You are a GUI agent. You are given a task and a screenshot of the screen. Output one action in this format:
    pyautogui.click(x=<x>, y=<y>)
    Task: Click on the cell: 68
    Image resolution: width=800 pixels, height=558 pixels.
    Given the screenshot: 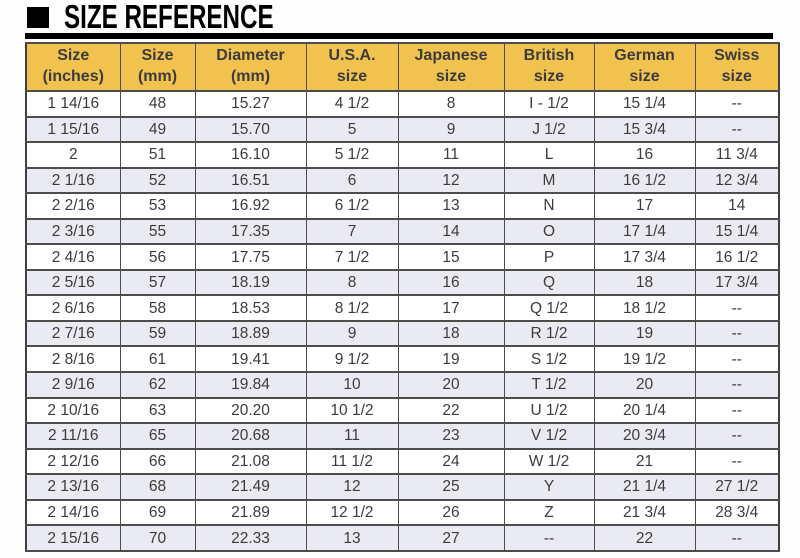 What is the action you would take?
    pyautogui.click(x=157, y=487)
    